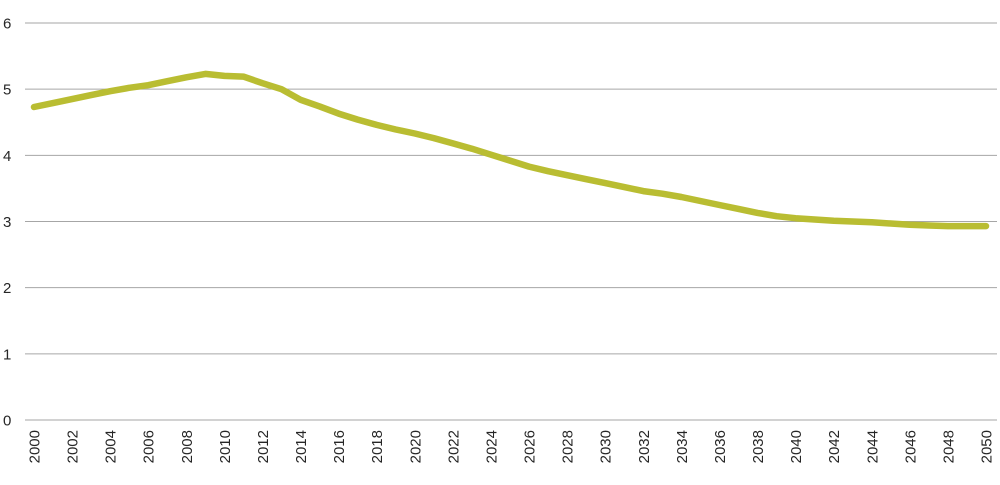  Describe the element at coordinates (225, 446) in the screenshot. I see `x-tick-label: 2010` at that location.